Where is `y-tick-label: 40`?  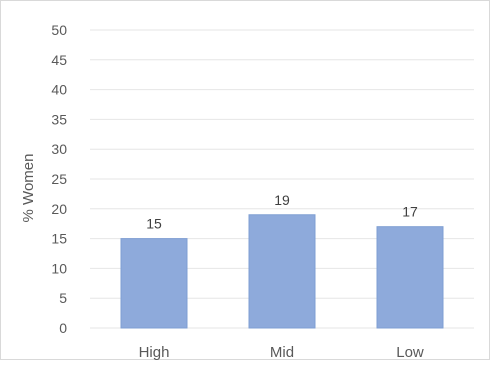
y-tick-label: 40 is located at coordinates (59, 90).